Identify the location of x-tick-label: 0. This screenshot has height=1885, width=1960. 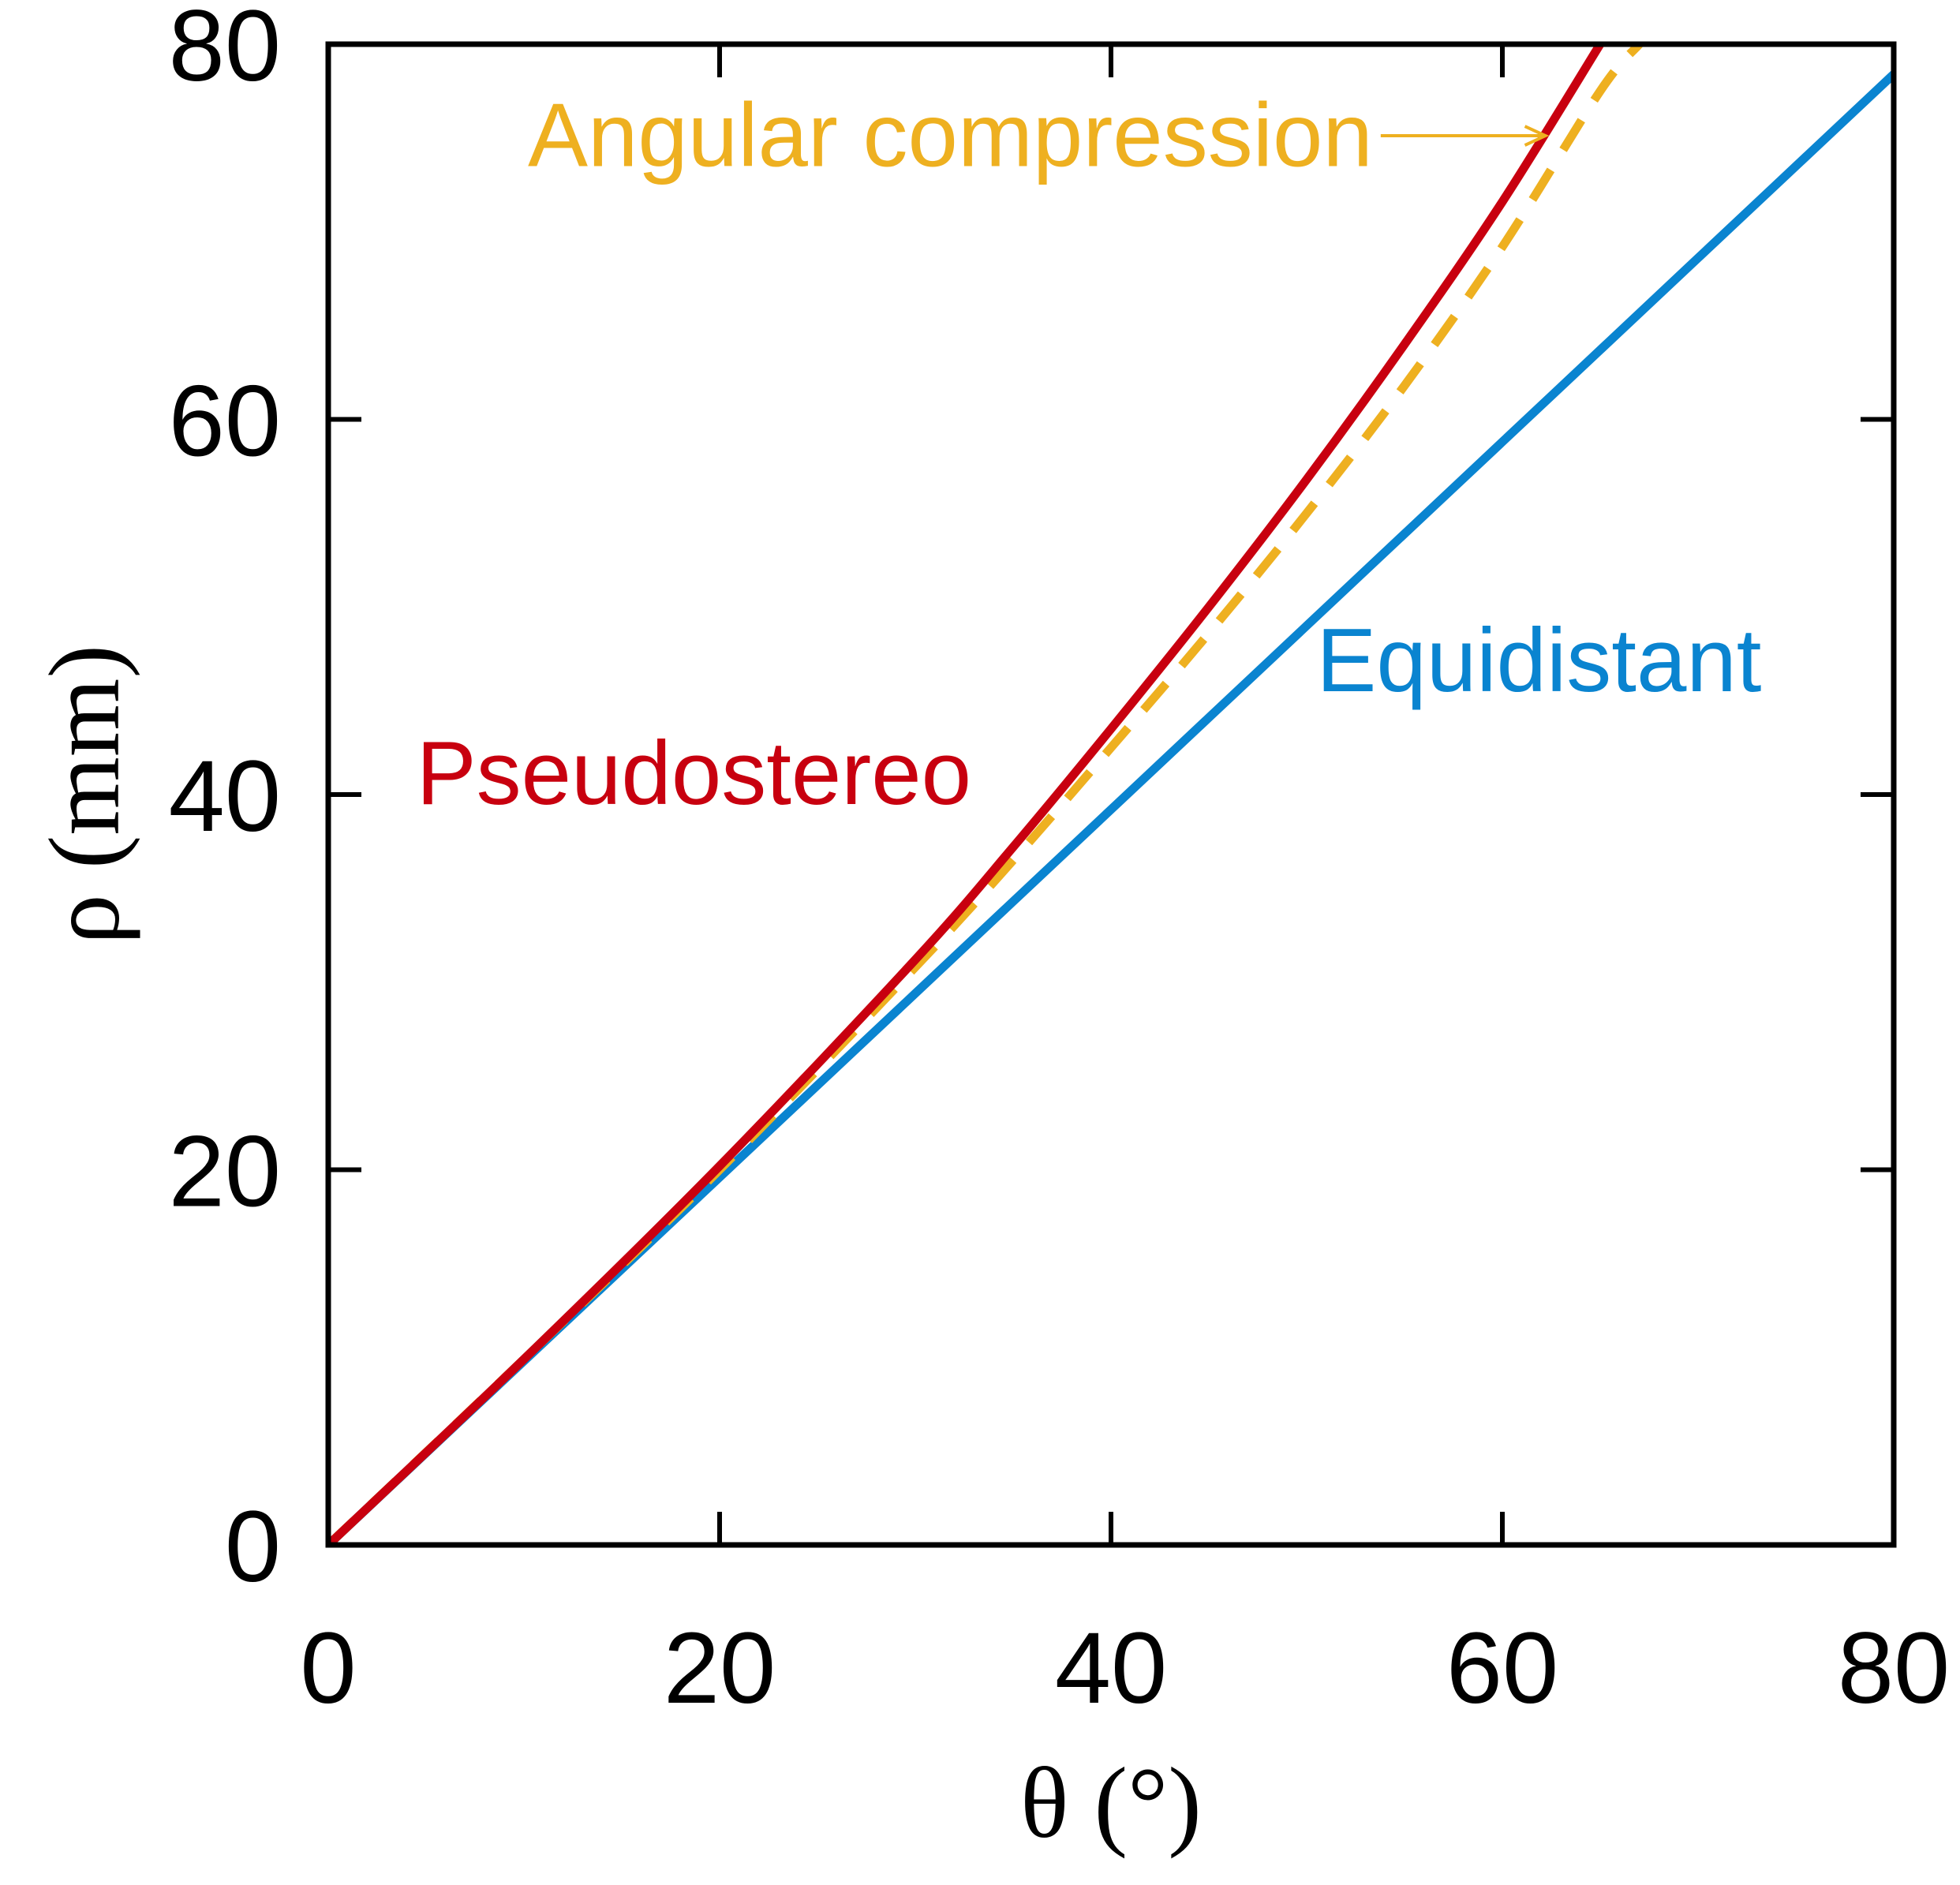
(328, 1668).